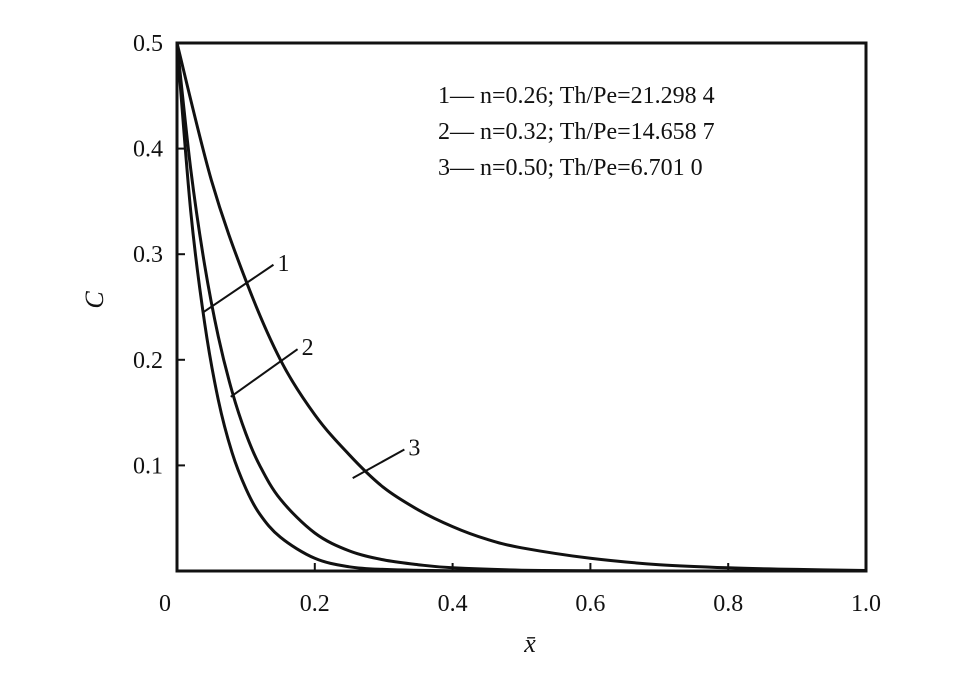  What do you see at coordinates (148, 150) in the screenshot?
I see `y-tick-label: 0.4` at bounding box center [148, 150].